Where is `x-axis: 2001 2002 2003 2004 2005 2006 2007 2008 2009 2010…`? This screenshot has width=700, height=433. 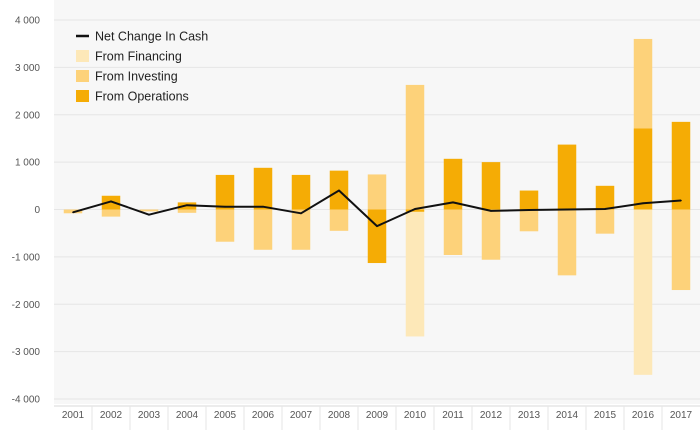 x-axis: 2001 2002 2003 2004 2005 2006 2007 2008 2009 2010… is located at coordinates (377, 417).